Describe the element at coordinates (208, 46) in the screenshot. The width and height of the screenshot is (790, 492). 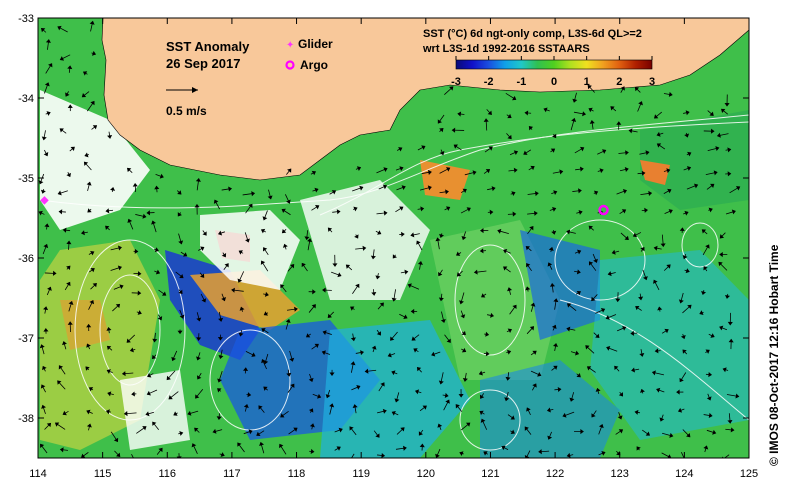
I see `map-title-line1: SST Anomaly` at that location.